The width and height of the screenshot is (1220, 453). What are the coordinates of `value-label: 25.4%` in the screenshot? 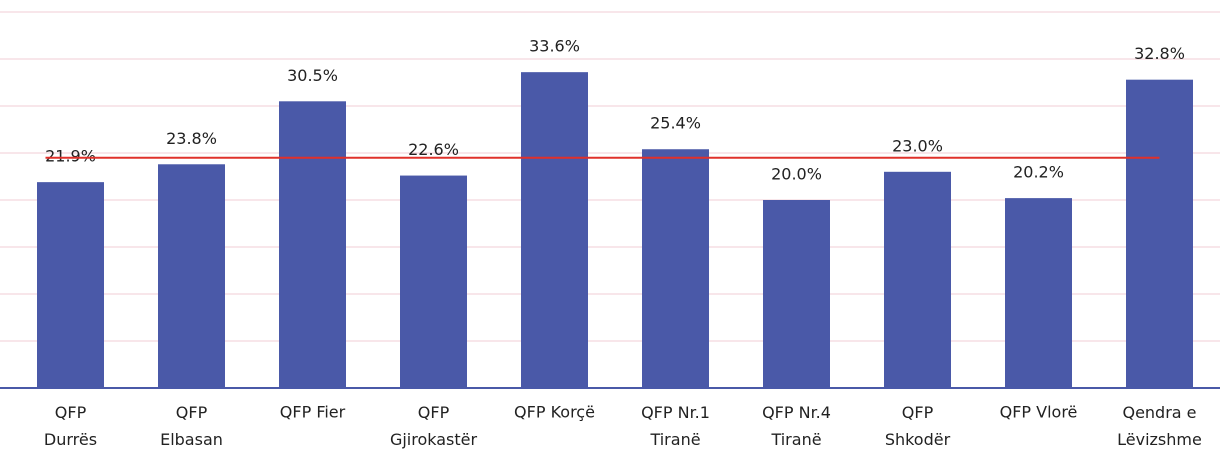 It's located at (675, 123).